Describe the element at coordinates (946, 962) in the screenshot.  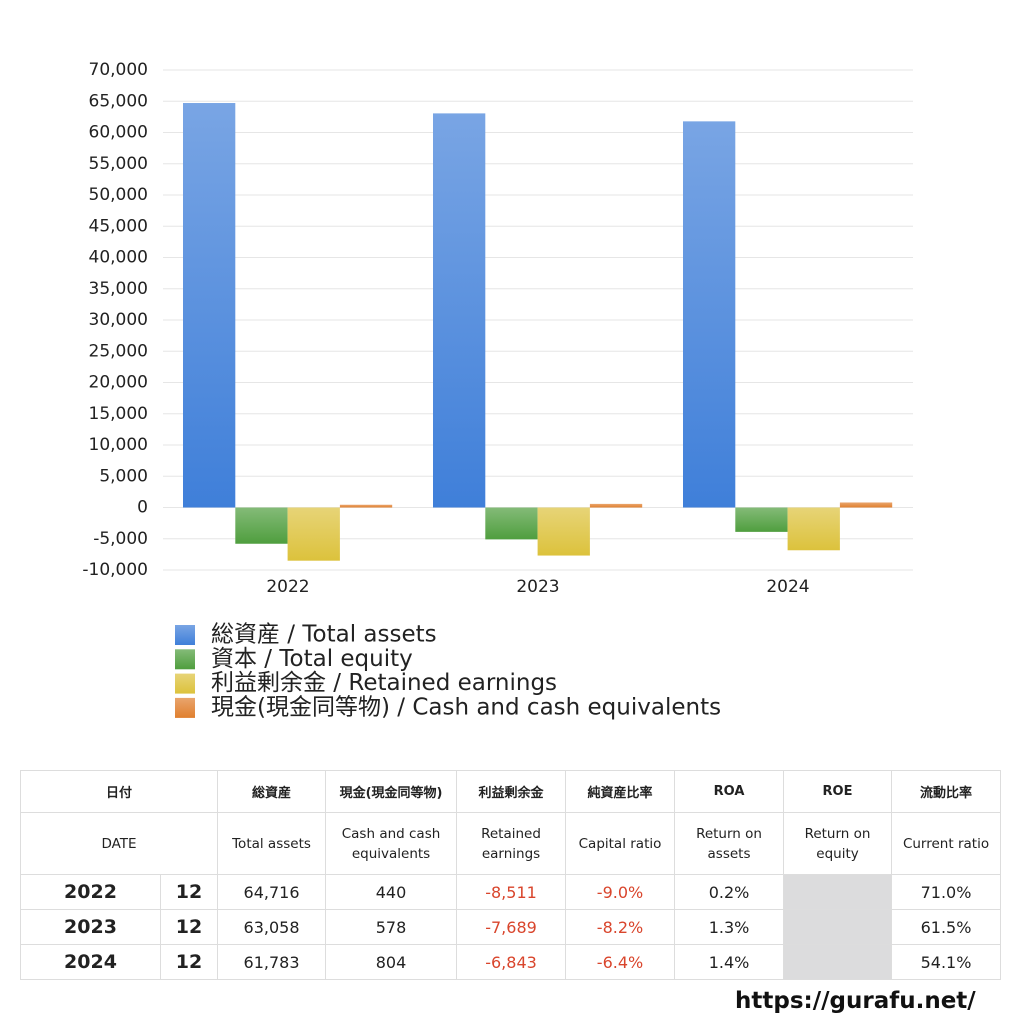
I see `table-cell: 54.1%` at that location.